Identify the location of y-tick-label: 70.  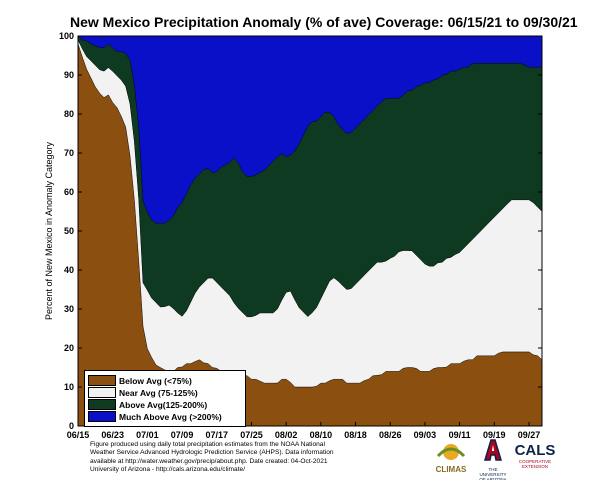
(69, 153).